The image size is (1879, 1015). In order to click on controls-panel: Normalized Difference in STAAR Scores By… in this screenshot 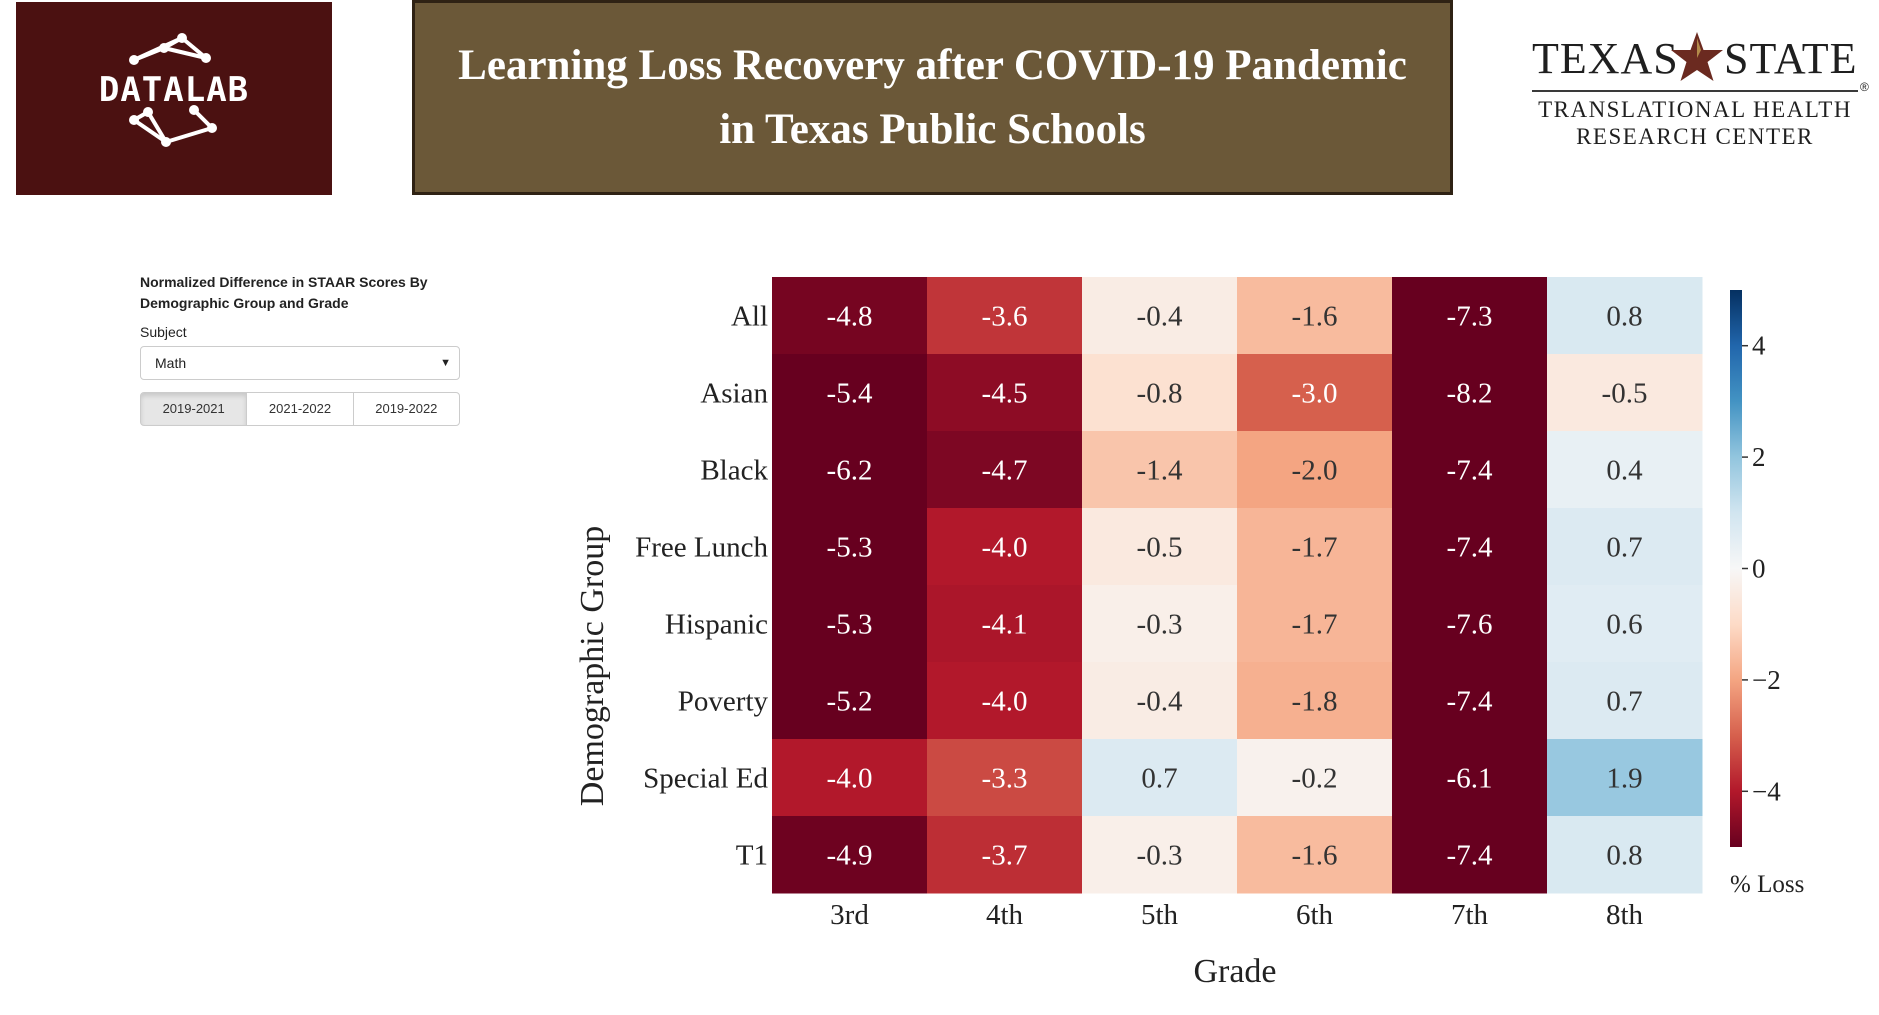, I will do `click(300, 349)`.